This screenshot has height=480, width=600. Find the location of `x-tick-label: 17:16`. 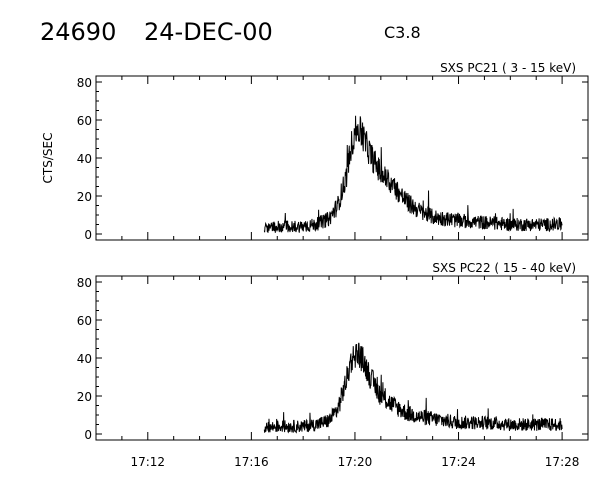

x-tick-label: 17:16 is located at coordinates (251, 462).